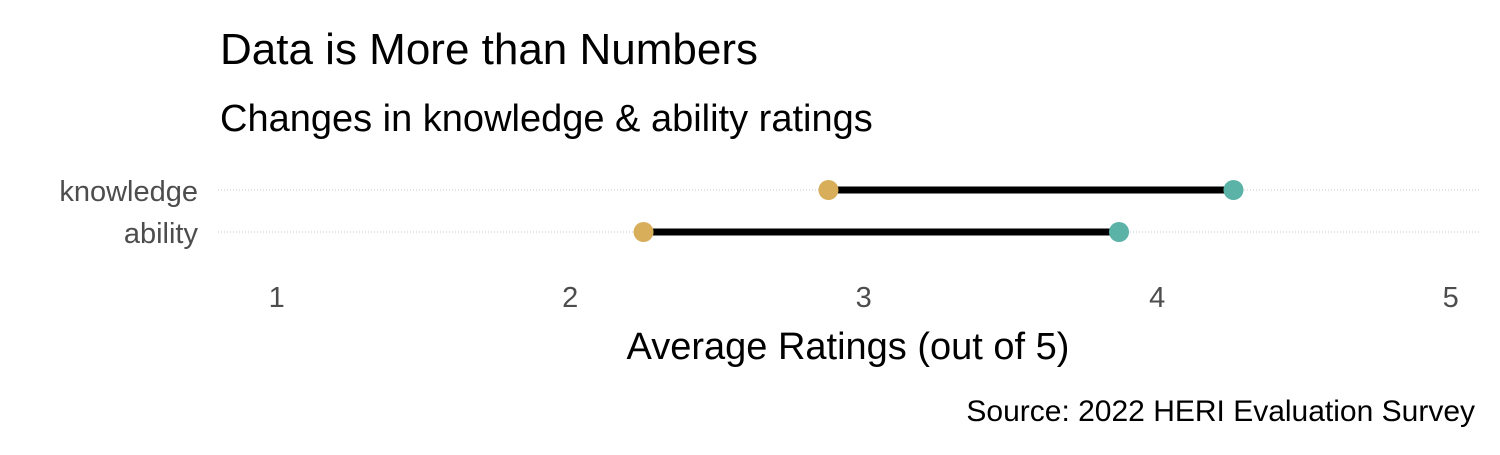  I want to click on chart-caption: Source: 2022 HERI Evaluation Survey, so click(1220, 411).